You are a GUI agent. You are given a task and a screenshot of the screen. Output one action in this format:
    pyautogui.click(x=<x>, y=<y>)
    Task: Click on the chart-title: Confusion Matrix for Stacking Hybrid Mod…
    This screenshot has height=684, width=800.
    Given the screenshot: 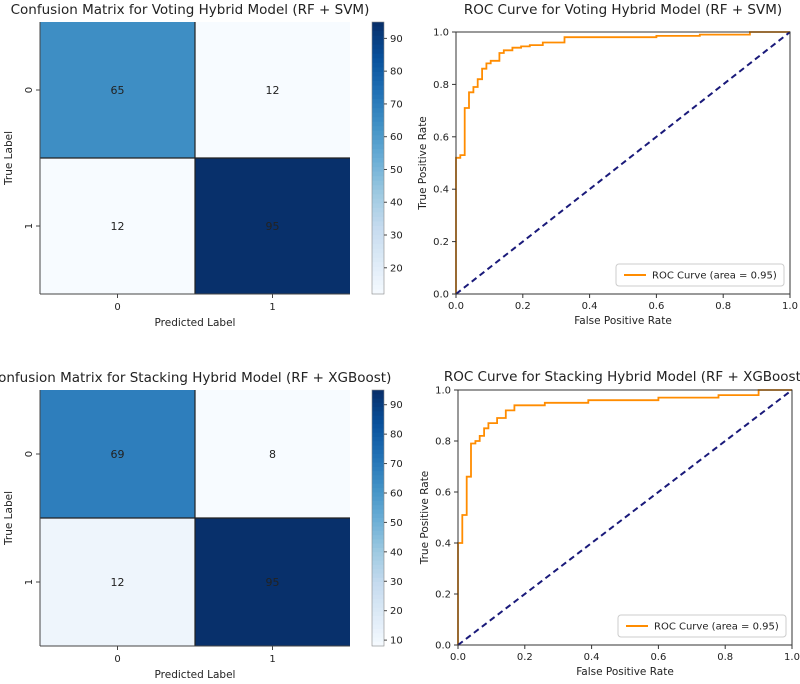 What is the action you would take?
    pyautogui.click(x=195, y=378)
    